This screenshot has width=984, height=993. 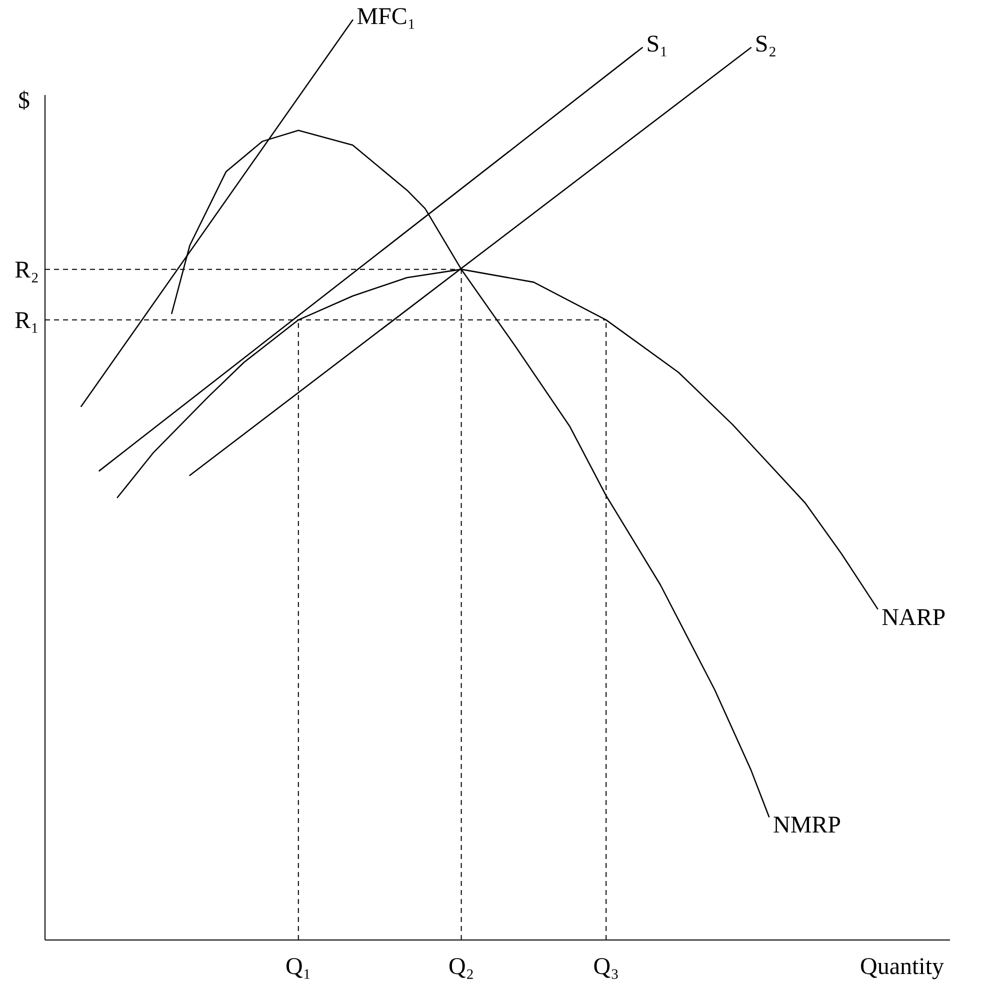 I want to click on x-axis-title: Quantity, so click(x=902, y=967).